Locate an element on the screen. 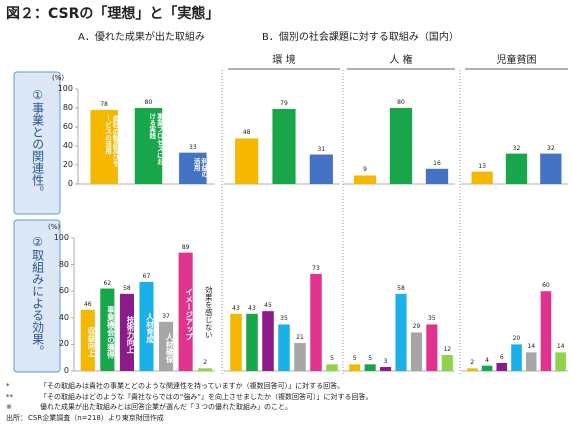 This screenshot has width=572, height=431. value-label: 9 is located at coordinates (365, 170).